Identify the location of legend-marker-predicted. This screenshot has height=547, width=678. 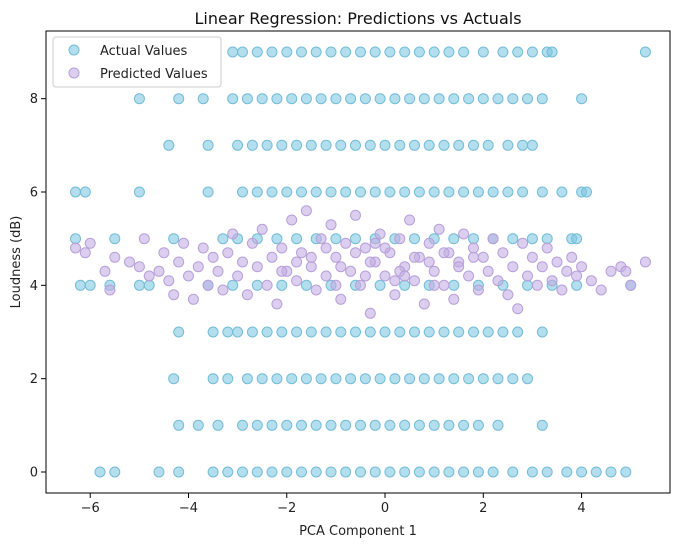
(74, 73).